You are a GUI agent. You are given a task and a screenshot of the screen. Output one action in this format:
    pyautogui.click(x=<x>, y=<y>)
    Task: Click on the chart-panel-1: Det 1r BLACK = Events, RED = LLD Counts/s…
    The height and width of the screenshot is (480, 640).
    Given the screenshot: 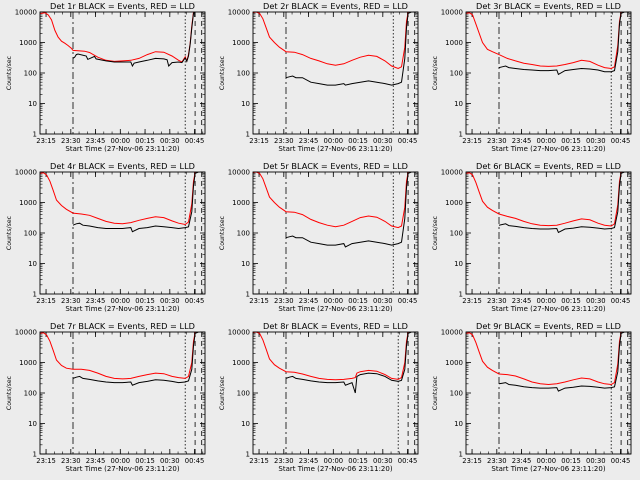 What is the action you would take?
    pyautogui.click(x=106, y=77)
    